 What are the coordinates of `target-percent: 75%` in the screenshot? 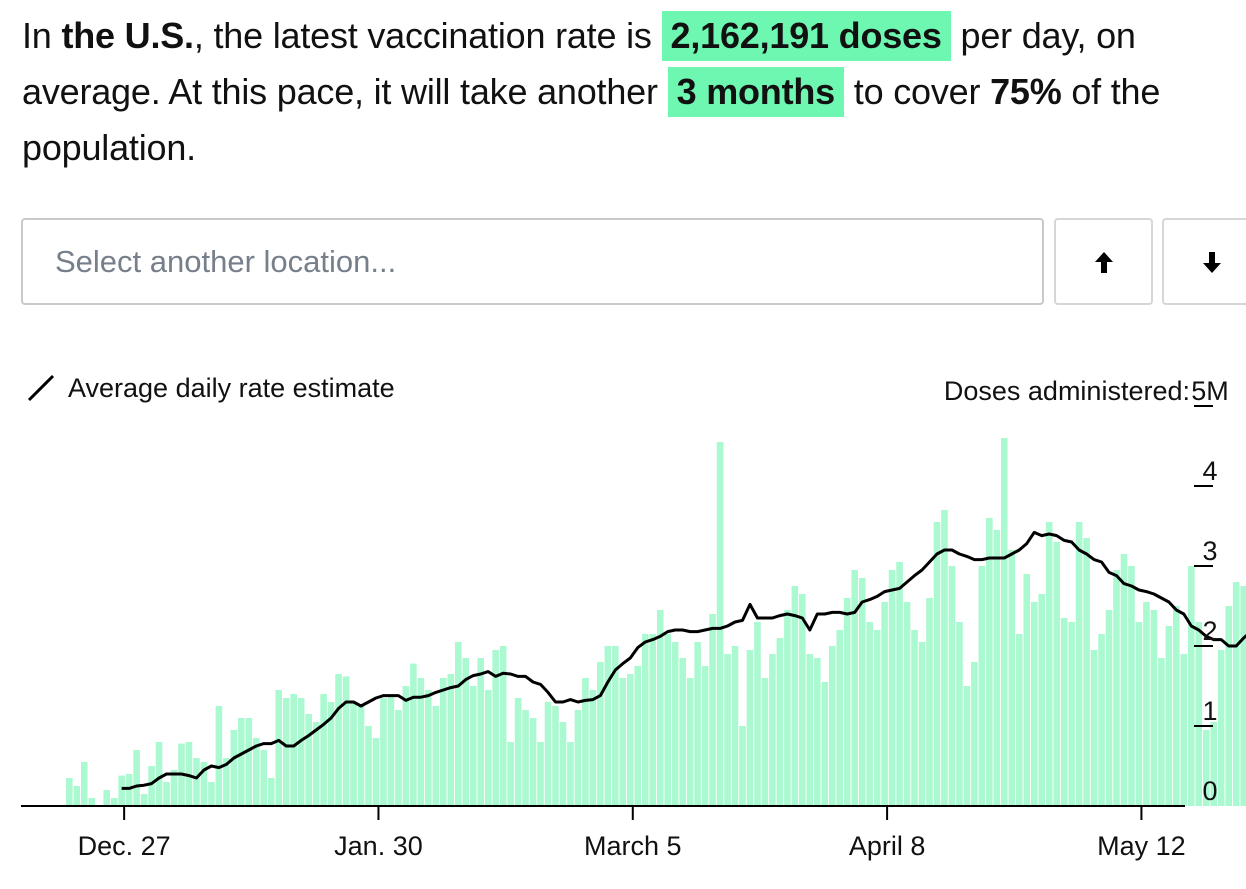 It's located at (1026, 91).